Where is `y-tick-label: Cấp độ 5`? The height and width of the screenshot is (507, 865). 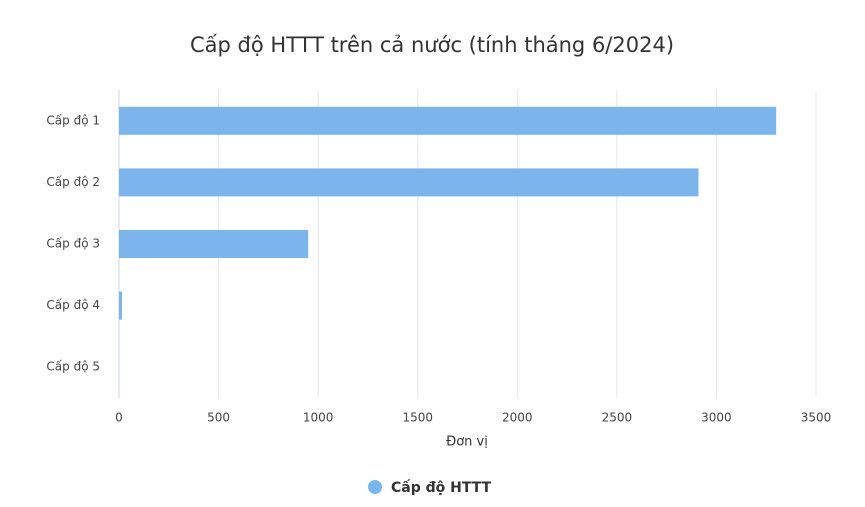
y-tick-label: Cấp độ 5 is located at coordinates (73, 367).